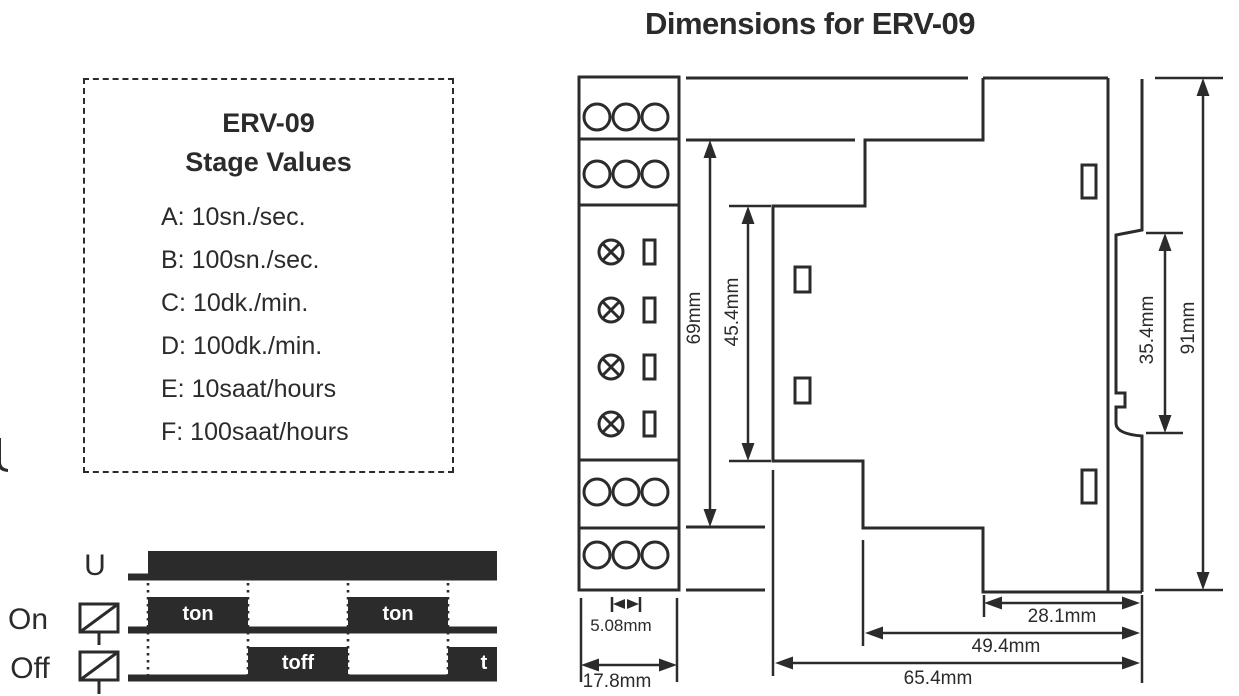  I want to click on dim-69mm: 69mm, so click(694, 318).